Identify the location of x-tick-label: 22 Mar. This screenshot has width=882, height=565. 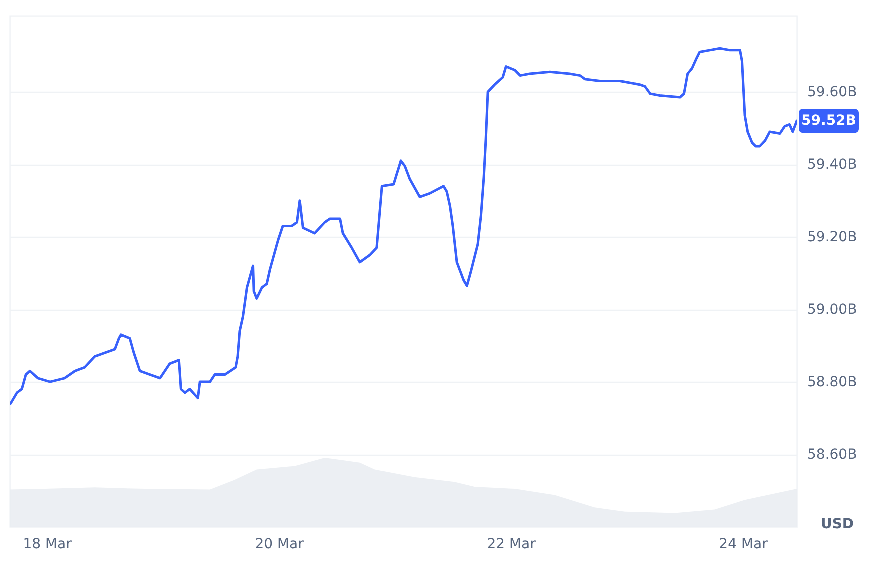
(511, 544).